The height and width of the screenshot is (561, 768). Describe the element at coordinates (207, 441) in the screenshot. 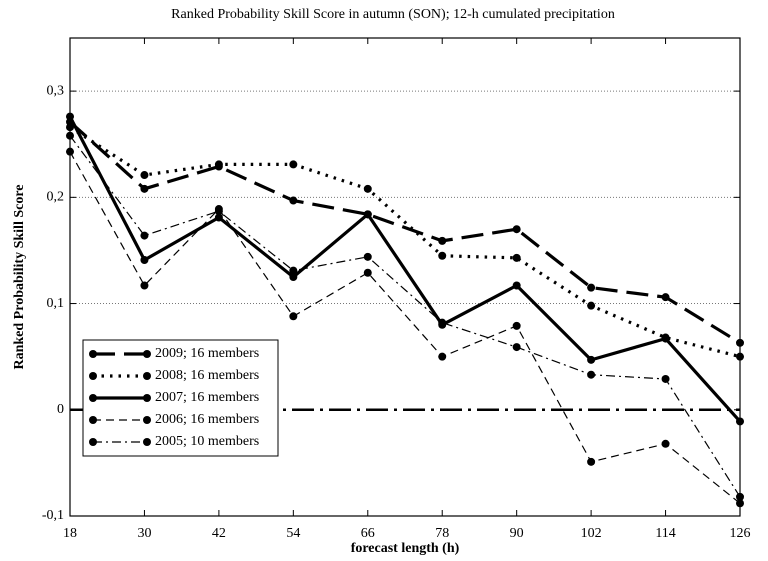

I see `legend-label: 2005; 10 members` at that location.